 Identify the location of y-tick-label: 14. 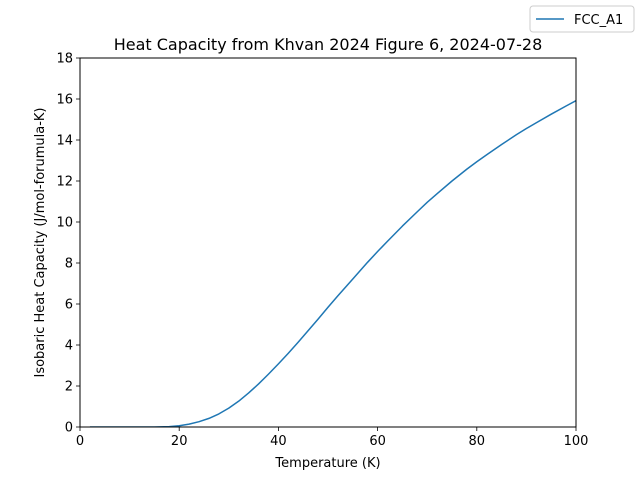
(64, 141).